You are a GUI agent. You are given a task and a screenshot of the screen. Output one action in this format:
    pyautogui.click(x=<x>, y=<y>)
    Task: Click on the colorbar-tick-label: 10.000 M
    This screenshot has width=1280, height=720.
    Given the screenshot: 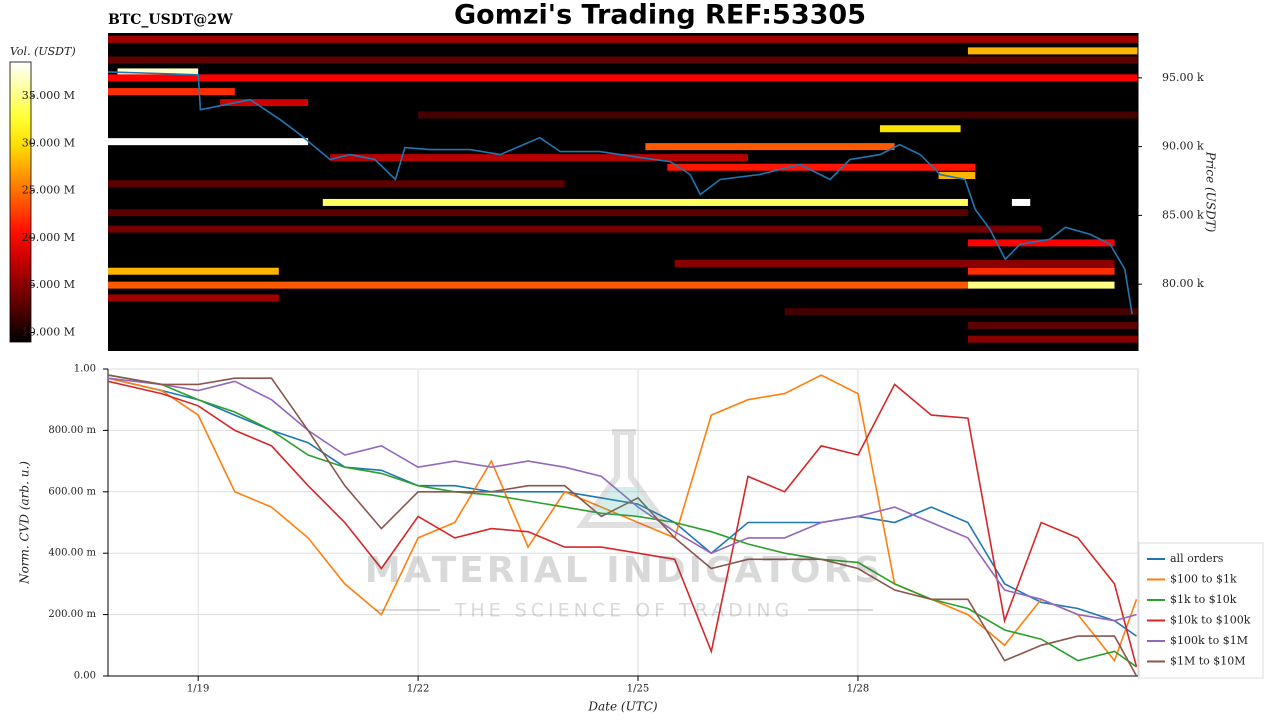 What is the action you would take?
    pyautogui.click(x=48, y=332)
    